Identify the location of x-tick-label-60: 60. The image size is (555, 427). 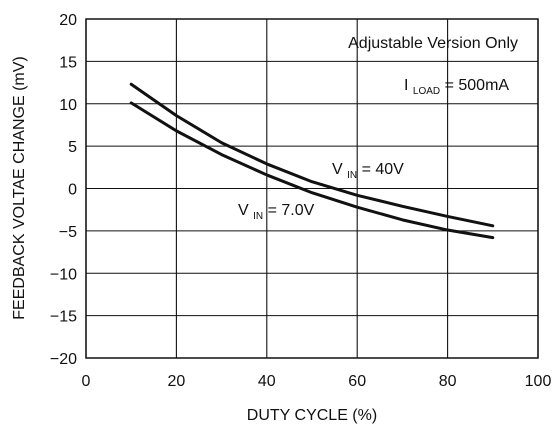
(357, 381).